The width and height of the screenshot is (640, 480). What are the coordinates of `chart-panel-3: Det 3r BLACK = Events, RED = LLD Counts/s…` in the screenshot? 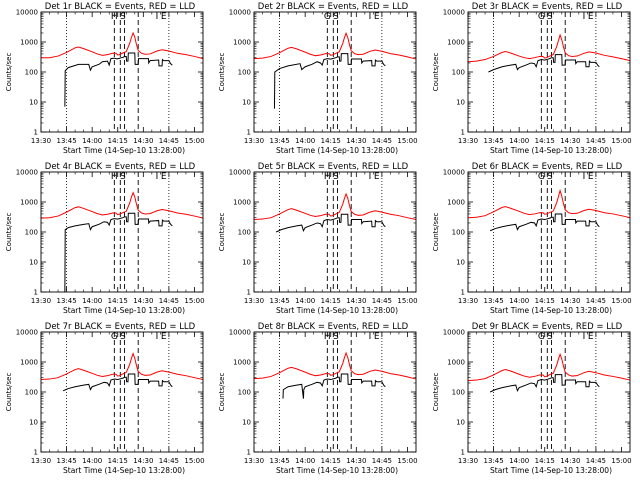 It's located at (532, 78).